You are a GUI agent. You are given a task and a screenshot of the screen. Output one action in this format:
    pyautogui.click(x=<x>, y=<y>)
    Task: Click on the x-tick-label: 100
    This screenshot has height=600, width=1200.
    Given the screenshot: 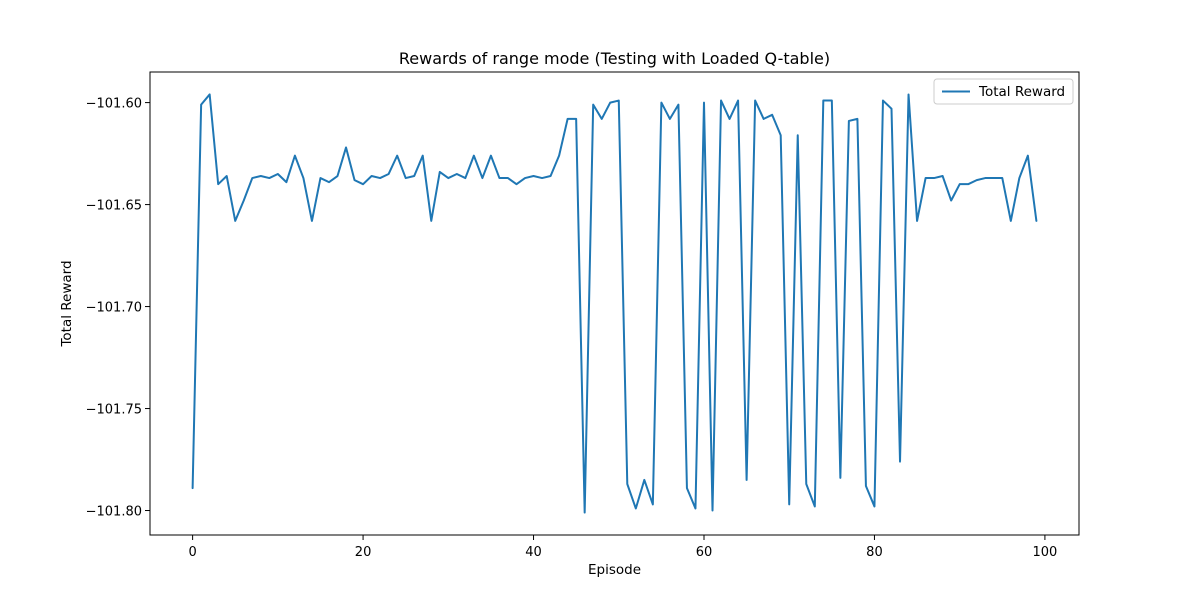 What is the action you would take?
    pyautogui.click(x=1044, y=552)
    